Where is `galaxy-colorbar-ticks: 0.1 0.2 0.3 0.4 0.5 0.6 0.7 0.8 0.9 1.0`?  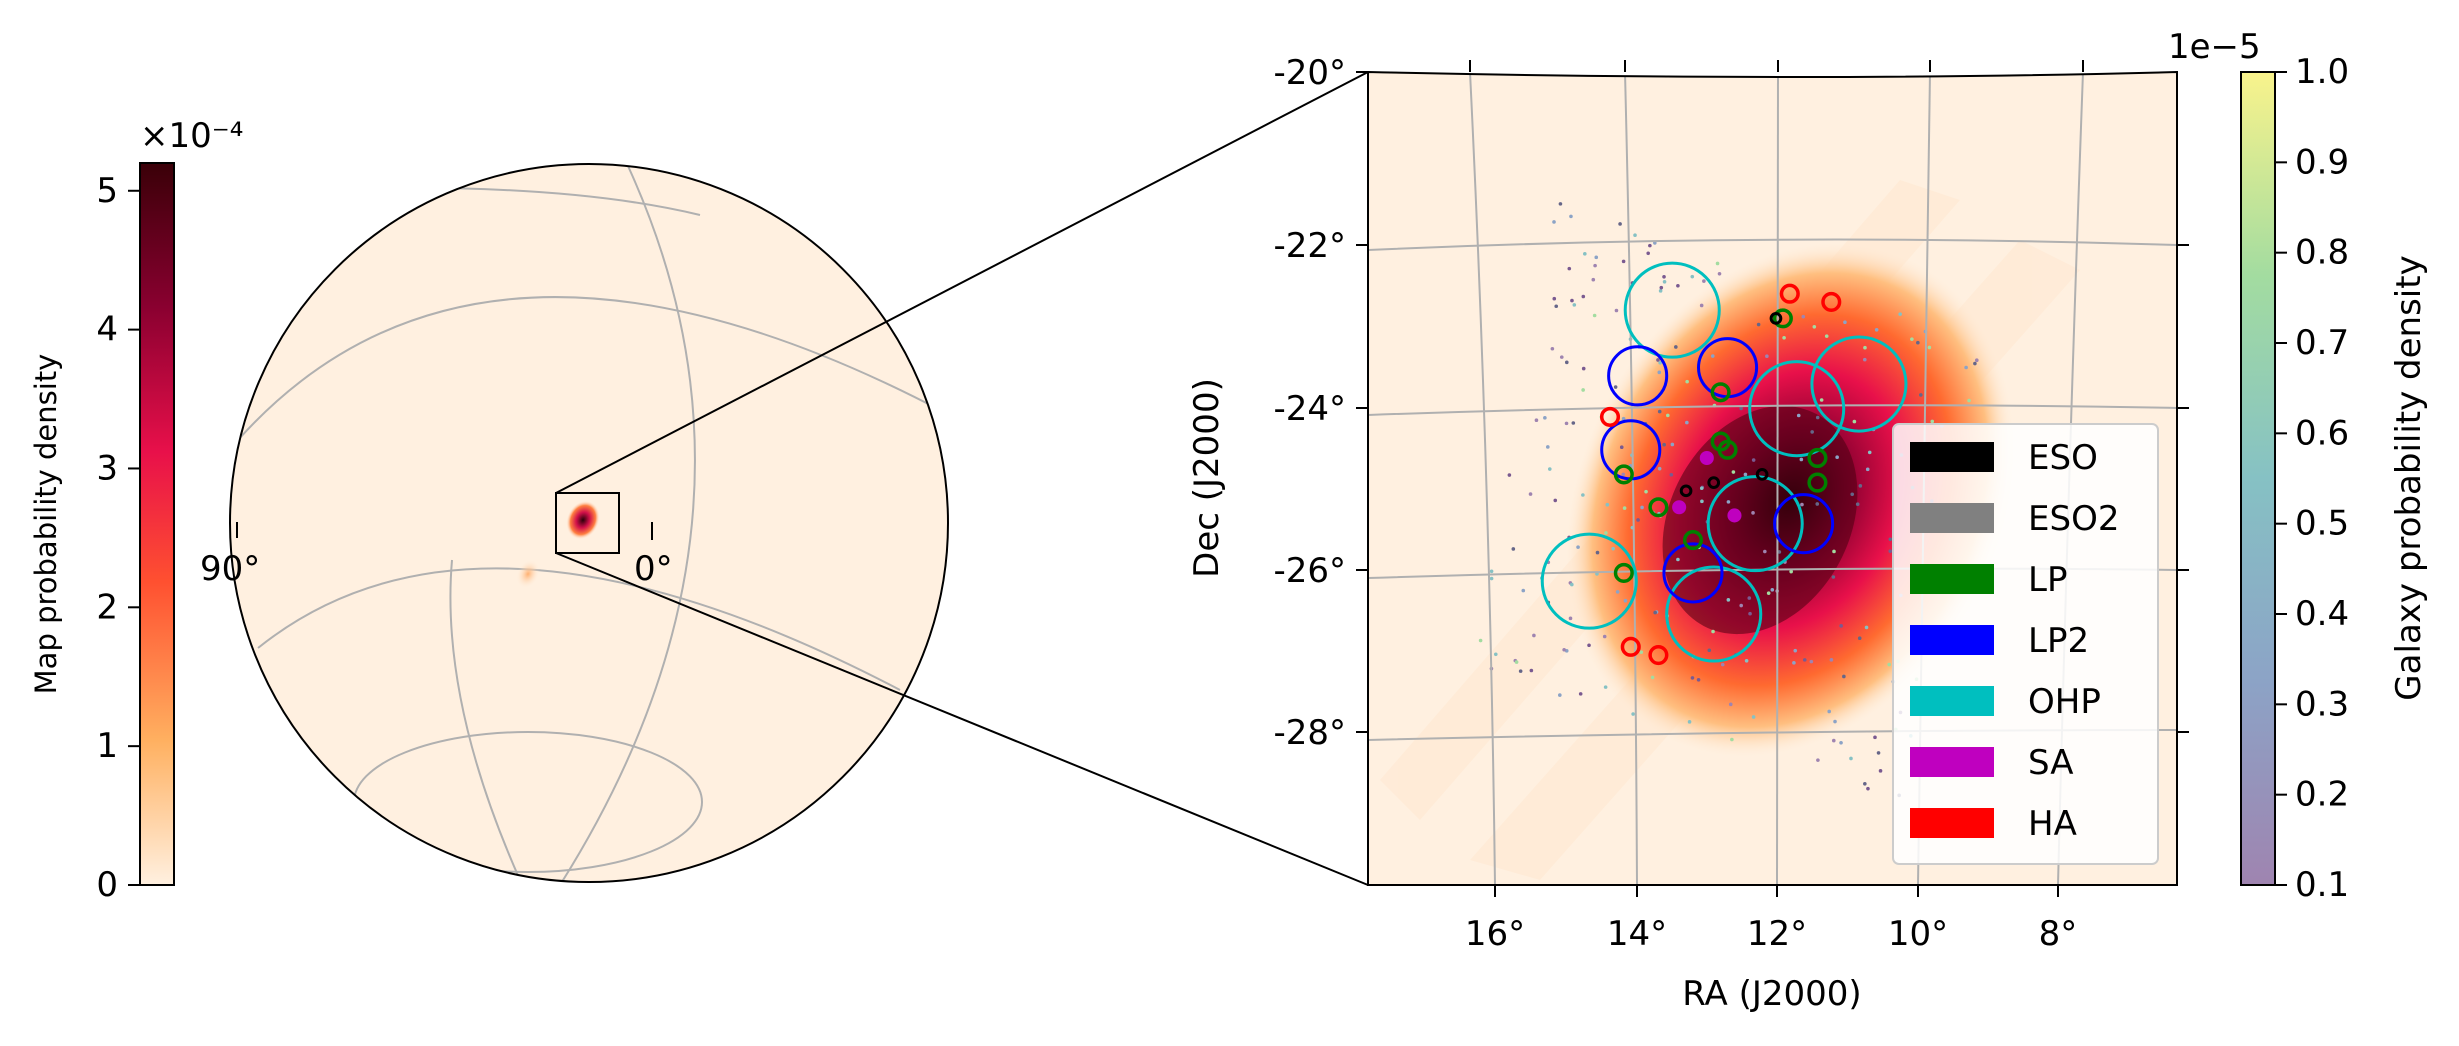
galaxy-colorbar-ticks: 0.1 0.2 0.3 0.4 0.5 0.6 0.7 0.8 0.9 1.0 is located at coordinates (2312, 478).